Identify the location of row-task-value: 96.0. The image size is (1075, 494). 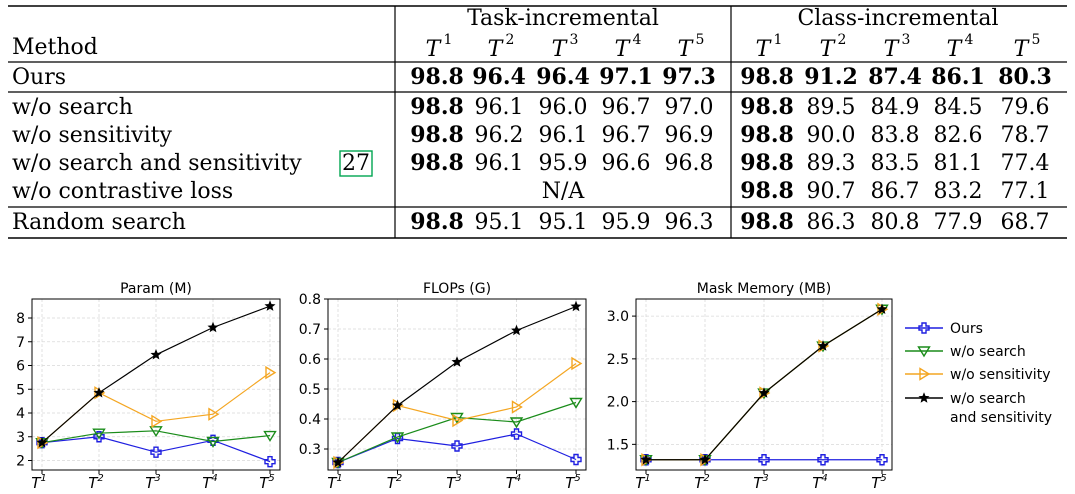
(563, 107).